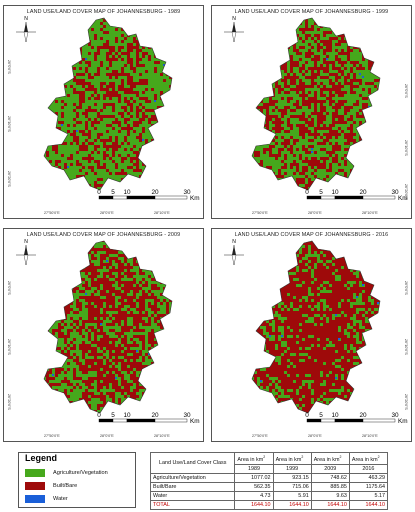 The width and height of the screenshot is (415, 512). Describe the element at coordinates (192, 463) in the screenshot. I see `class-header: Land Use/Land Cover Class` at that location.